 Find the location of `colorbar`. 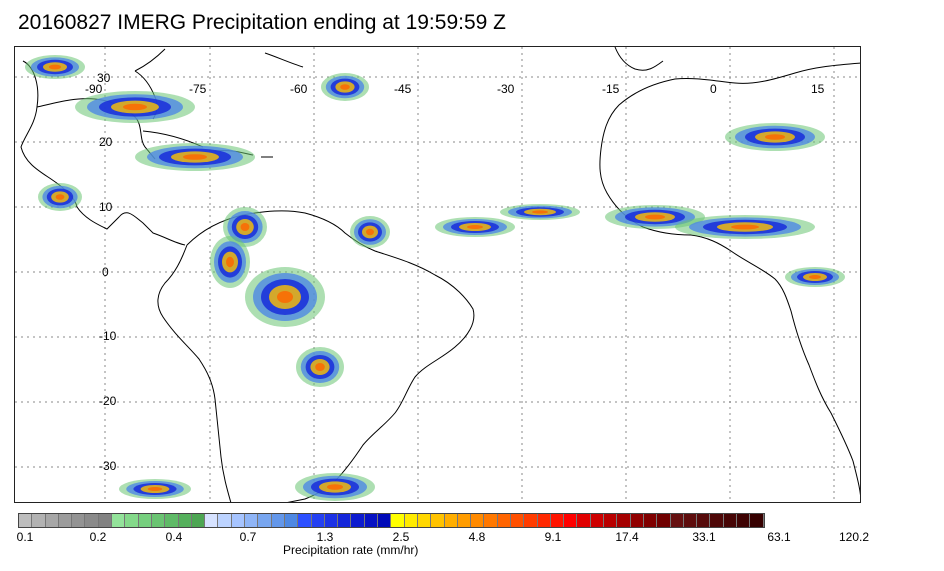

colorbar is located at coordinates (391, 520).